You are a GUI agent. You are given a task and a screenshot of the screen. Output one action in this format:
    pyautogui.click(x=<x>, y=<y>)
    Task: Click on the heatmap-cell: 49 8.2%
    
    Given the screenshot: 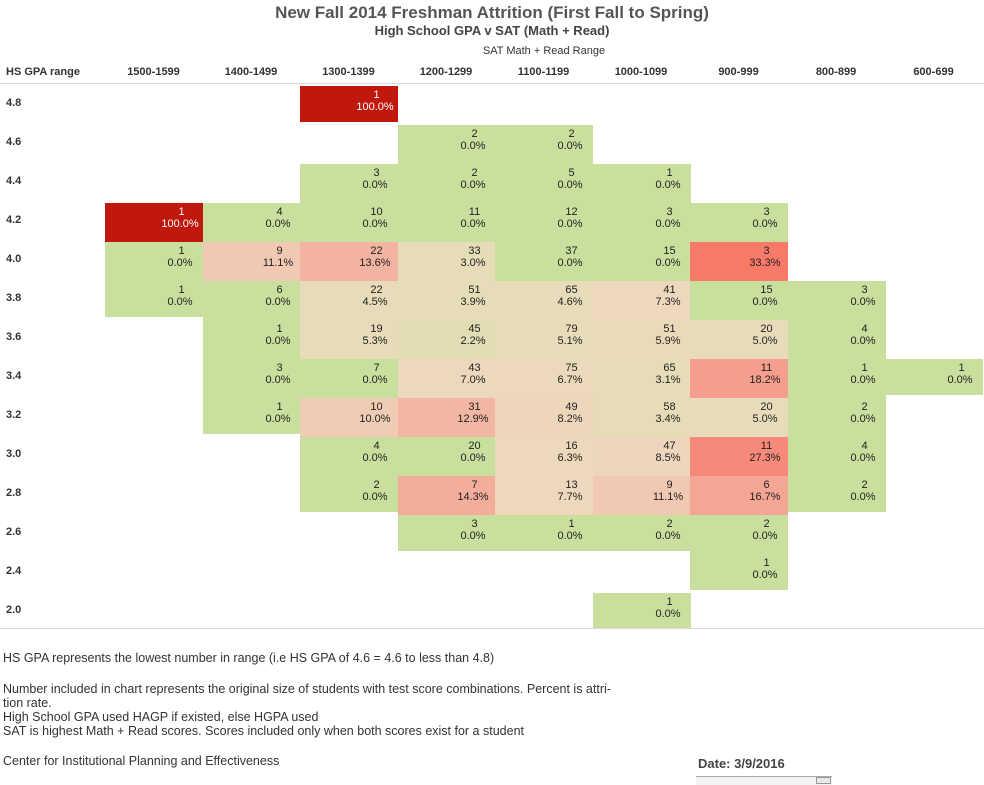 What is the action you would take?
    pyautogui.click(x=544, y=417)
    